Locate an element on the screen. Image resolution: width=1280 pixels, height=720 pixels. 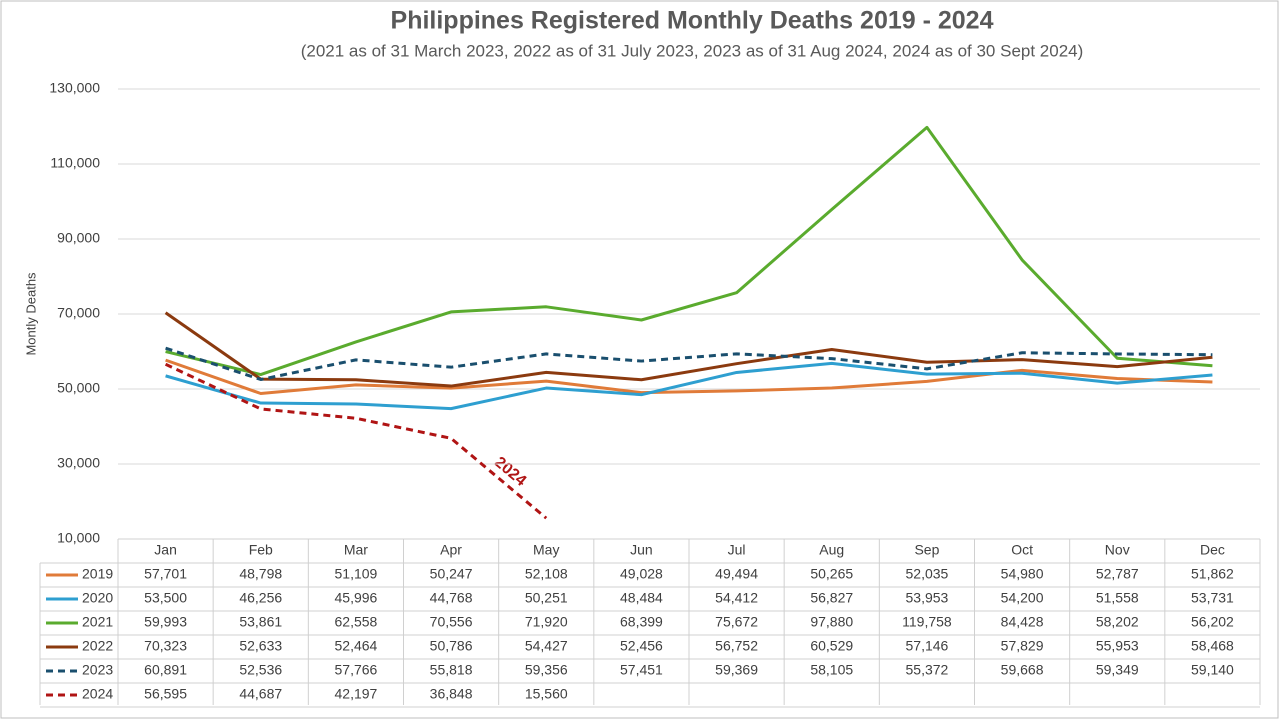
y-tick-label: 30,000 is located at coordinates (78, 463).